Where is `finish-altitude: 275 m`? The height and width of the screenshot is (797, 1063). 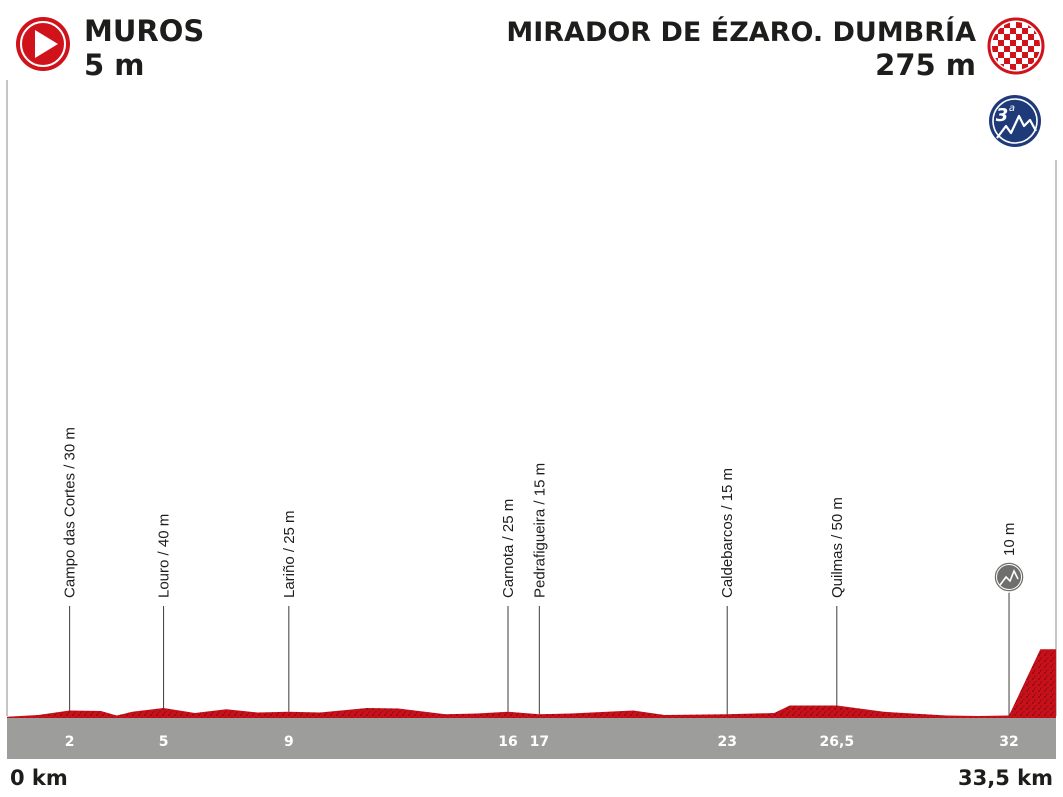
finish-altitude: 275 m is located at coordinates (925, 65).